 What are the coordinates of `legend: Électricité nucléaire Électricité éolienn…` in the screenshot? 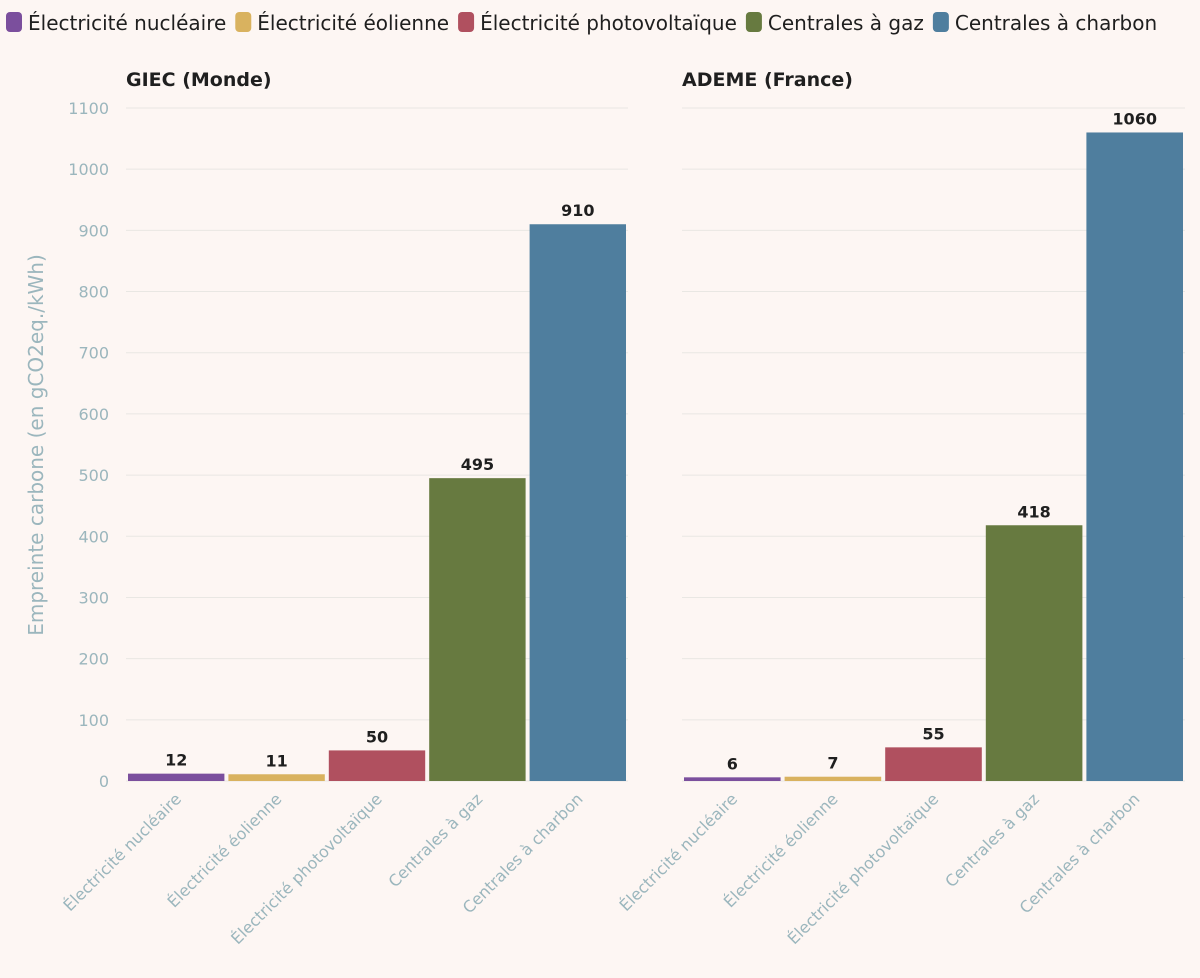 It's located at (581, 23).